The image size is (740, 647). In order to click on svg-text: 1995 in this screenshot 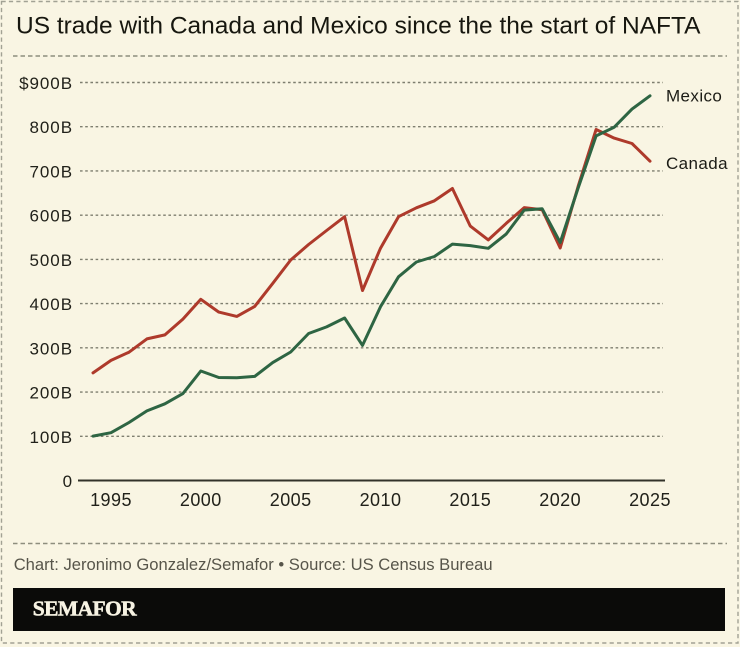, I will do `click(111, 500)`.